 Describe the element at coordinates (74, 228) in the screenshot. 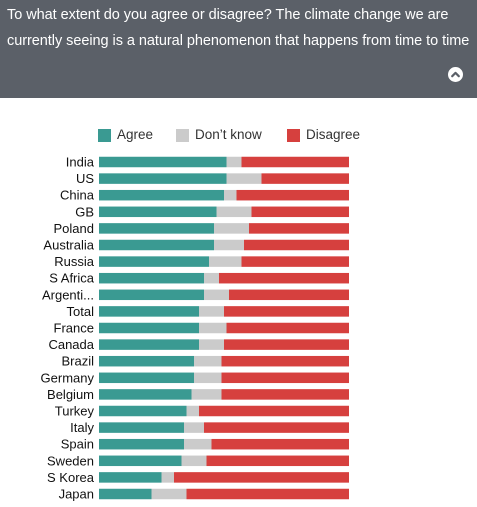

I see `category-label: Poland` at that location.